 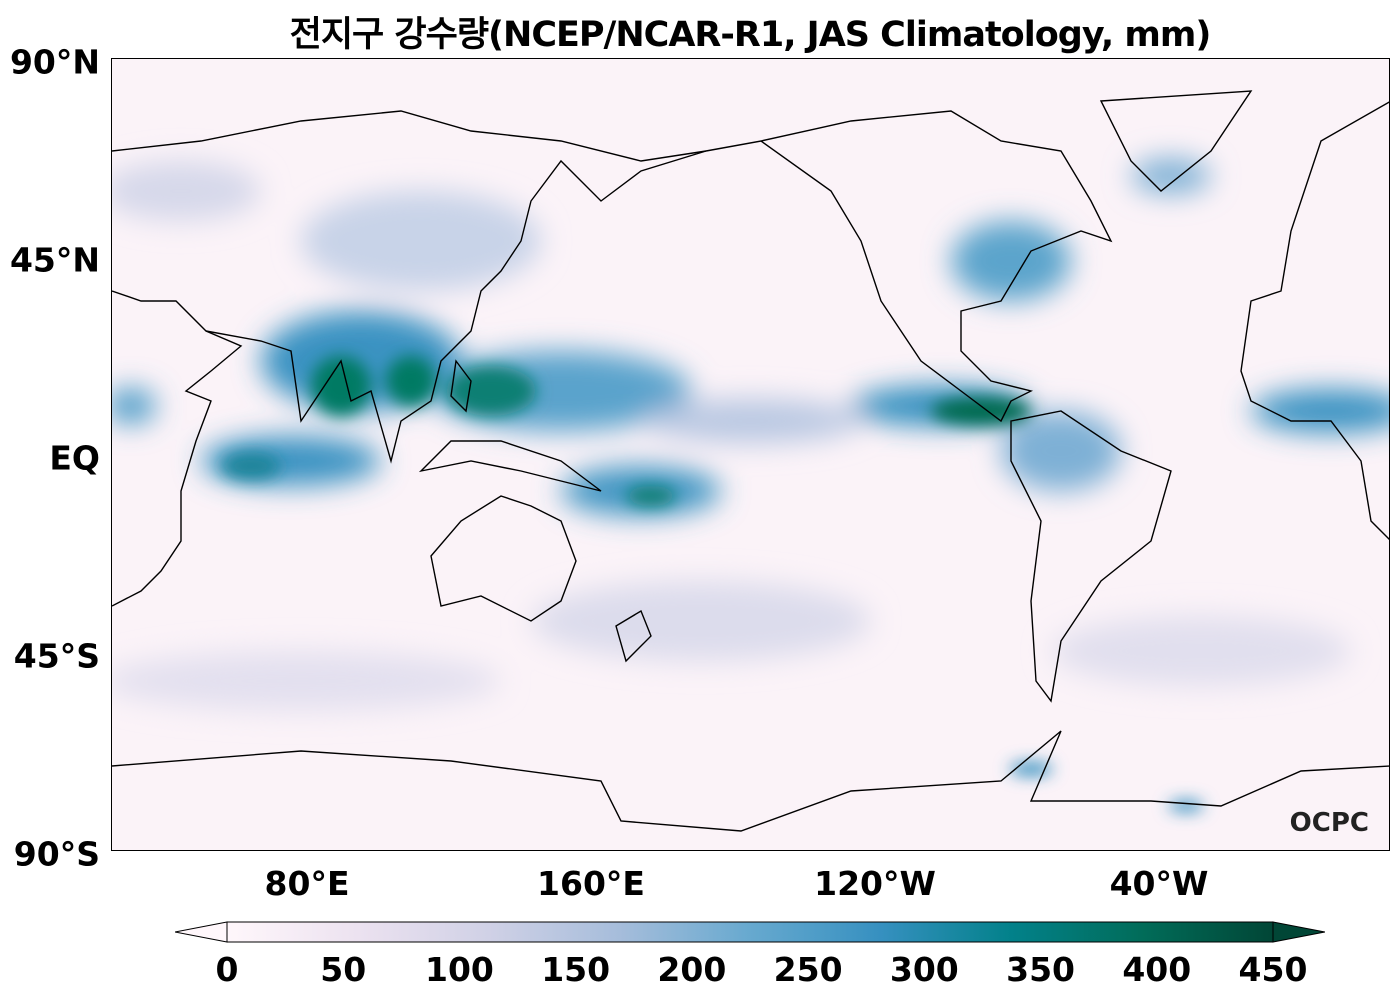 I want to click on x-tick-label: 120°W, so click(x=875, y=883).